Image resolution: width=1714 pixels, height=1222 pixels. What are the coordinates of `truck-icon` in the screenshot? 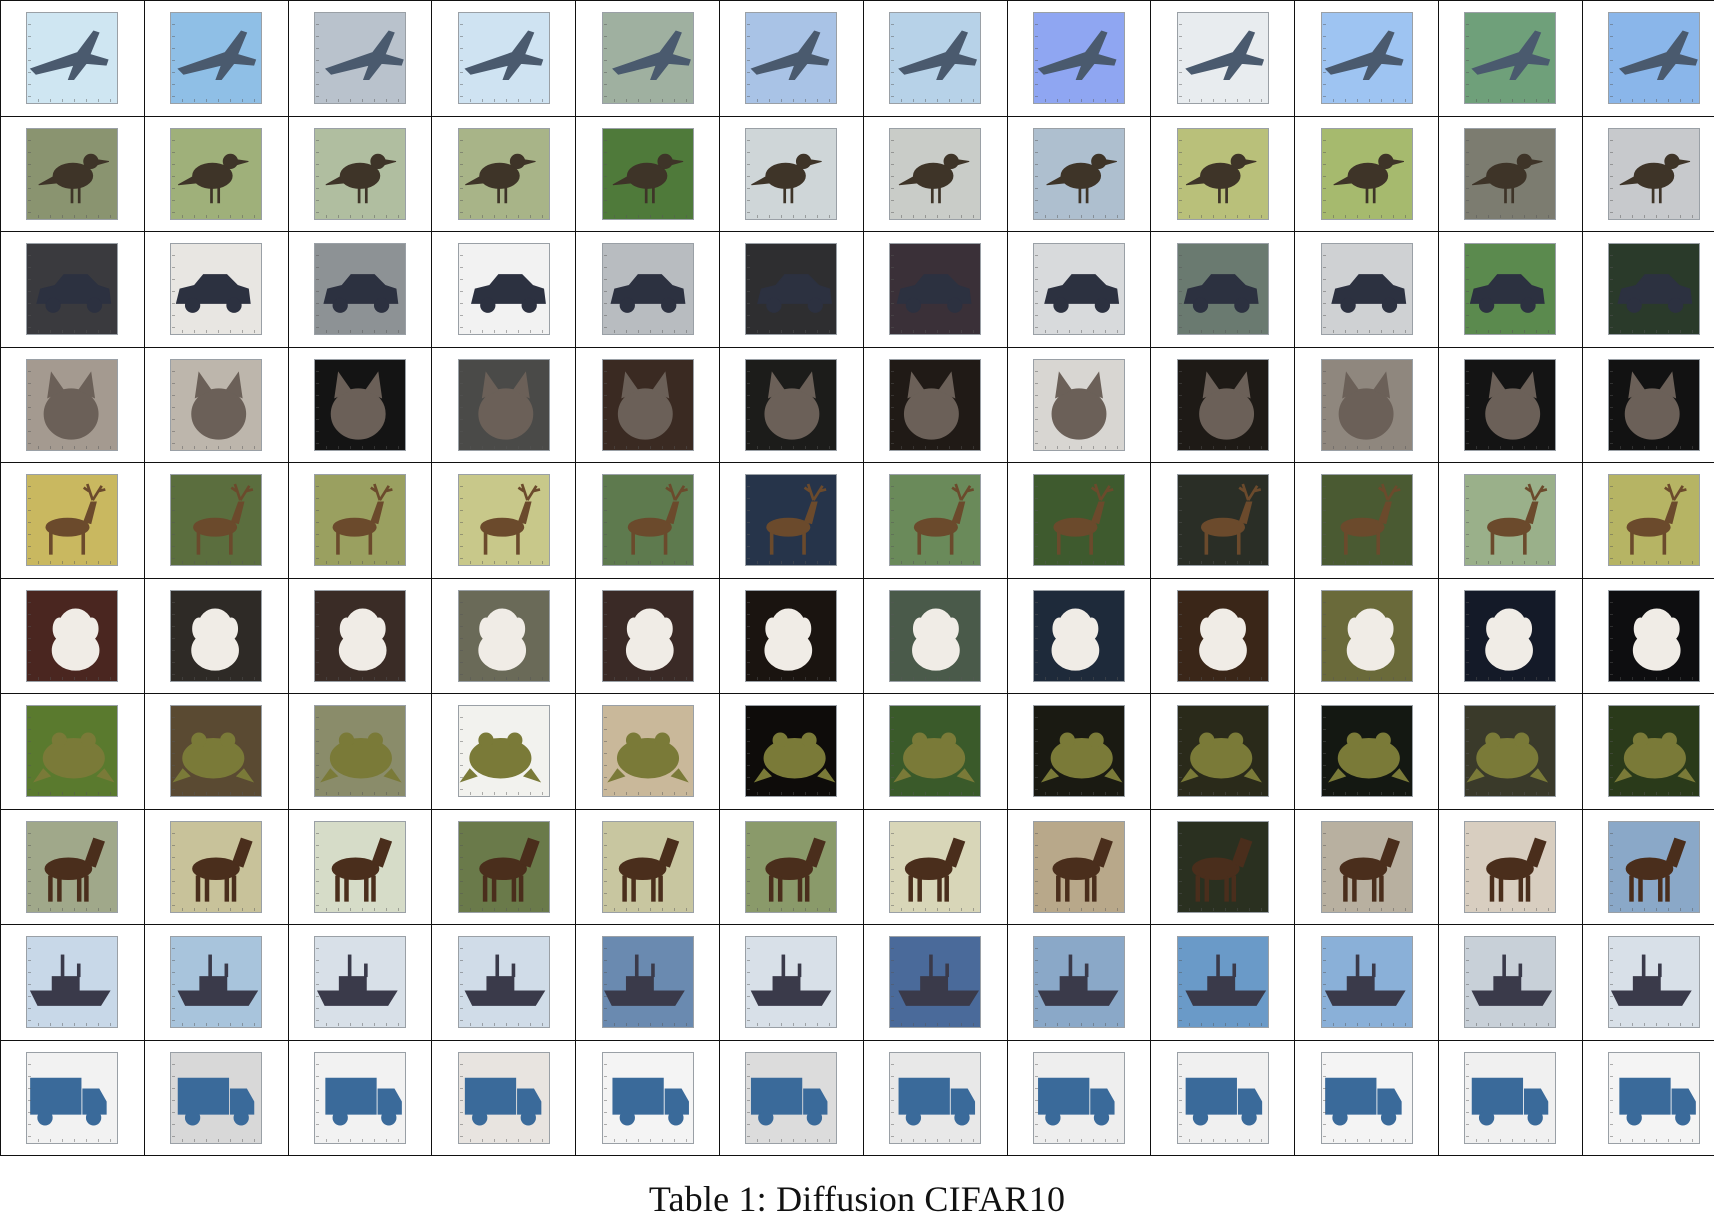 It's located at (1510, 1101).